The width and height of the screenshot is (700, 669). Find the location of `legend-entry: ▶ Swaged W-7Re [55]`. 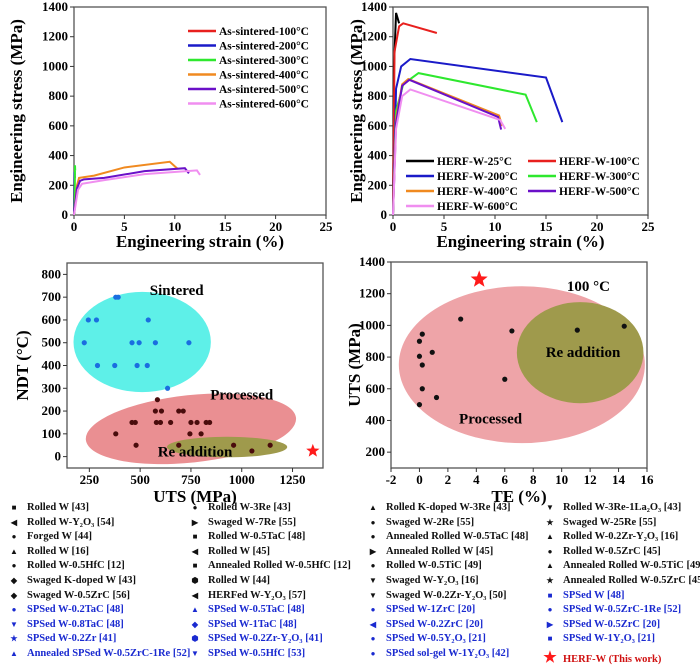

legend-entry: ▶ Swaged W-7Re [55] is located at coordinates (242, 522).